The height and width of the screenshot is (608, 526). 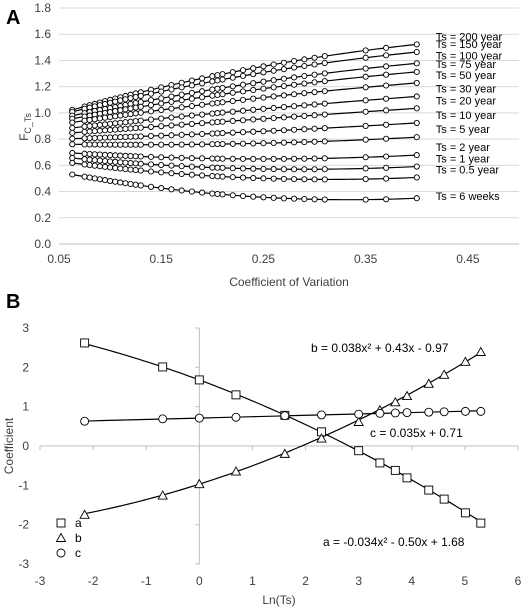 What do you see at coordinates (13, 18) in the screenshot?
I see `panel-a-label: A` at bounding box center [13, 18].